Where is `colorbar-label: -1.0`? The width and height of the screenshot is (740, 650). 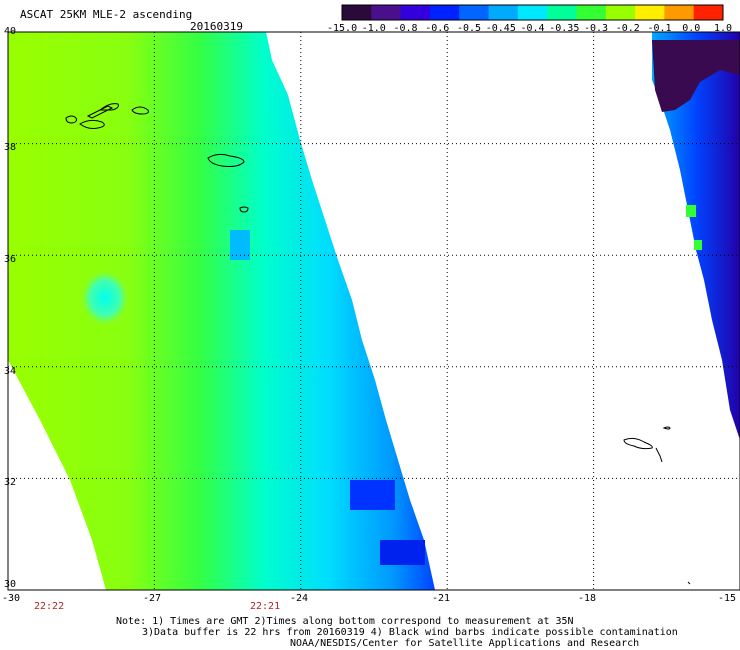
colorbar-label: -1.0 is located at coordinates (373, 28).